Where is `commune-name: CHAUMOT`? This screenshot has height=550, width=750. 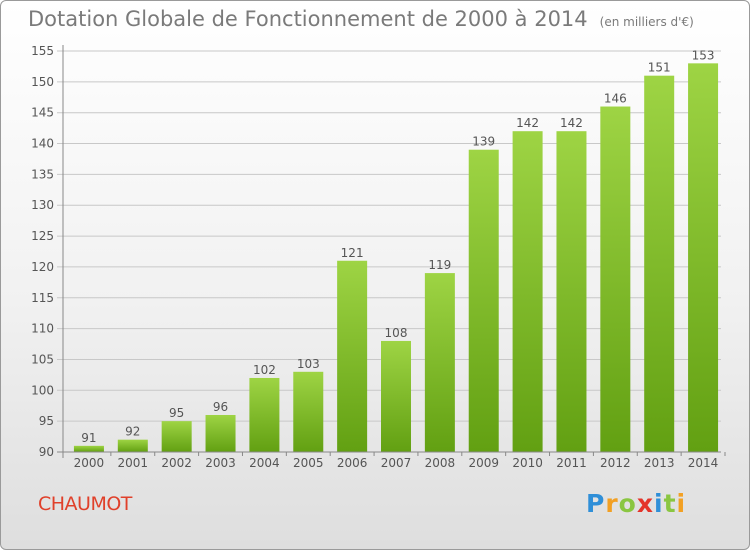
commune-name: CHAUMOT is located at coordinates (85, 504).